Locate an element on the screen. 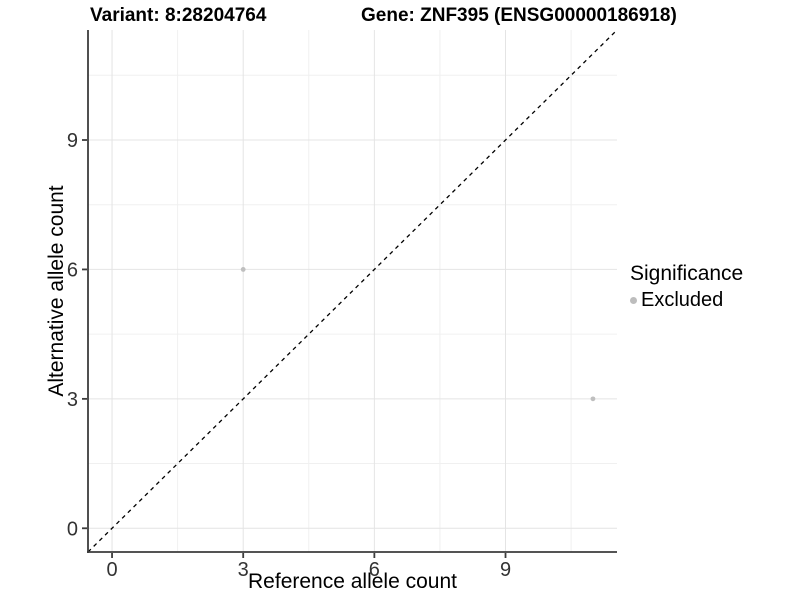  plot-title-variant: Variant: 8:28204764 is located at coordinates (178, 15).